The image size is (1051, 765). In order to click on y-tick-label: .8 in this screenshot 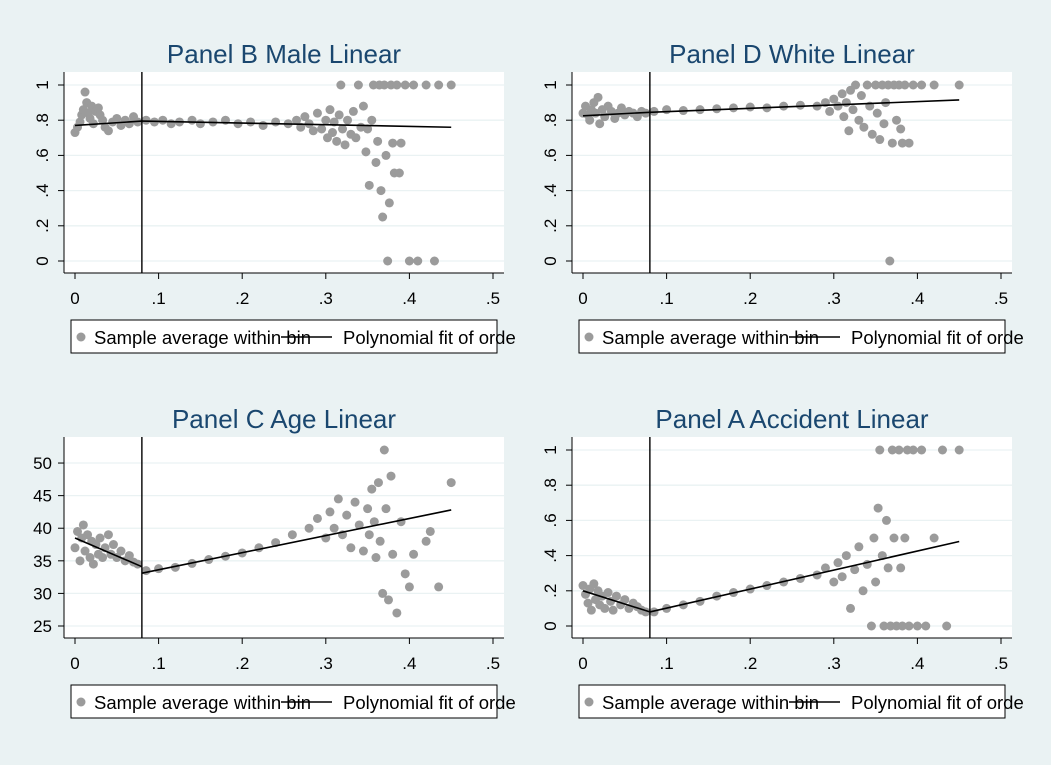, I will do `click(550, 485)`.